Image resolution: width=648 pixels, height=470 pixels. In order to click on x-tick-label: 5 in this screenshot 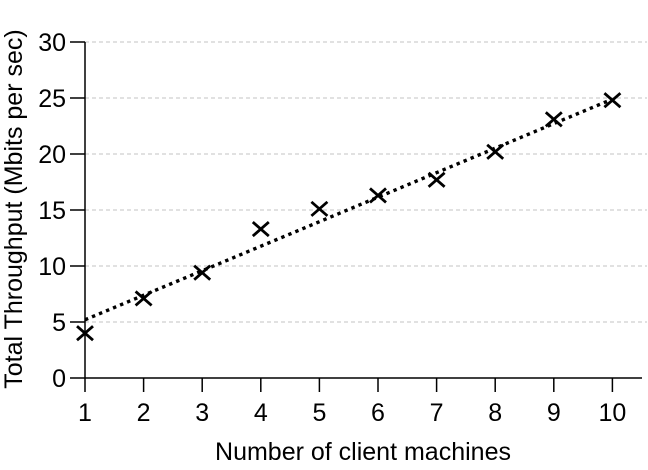, I will do `click(319, 413)`.